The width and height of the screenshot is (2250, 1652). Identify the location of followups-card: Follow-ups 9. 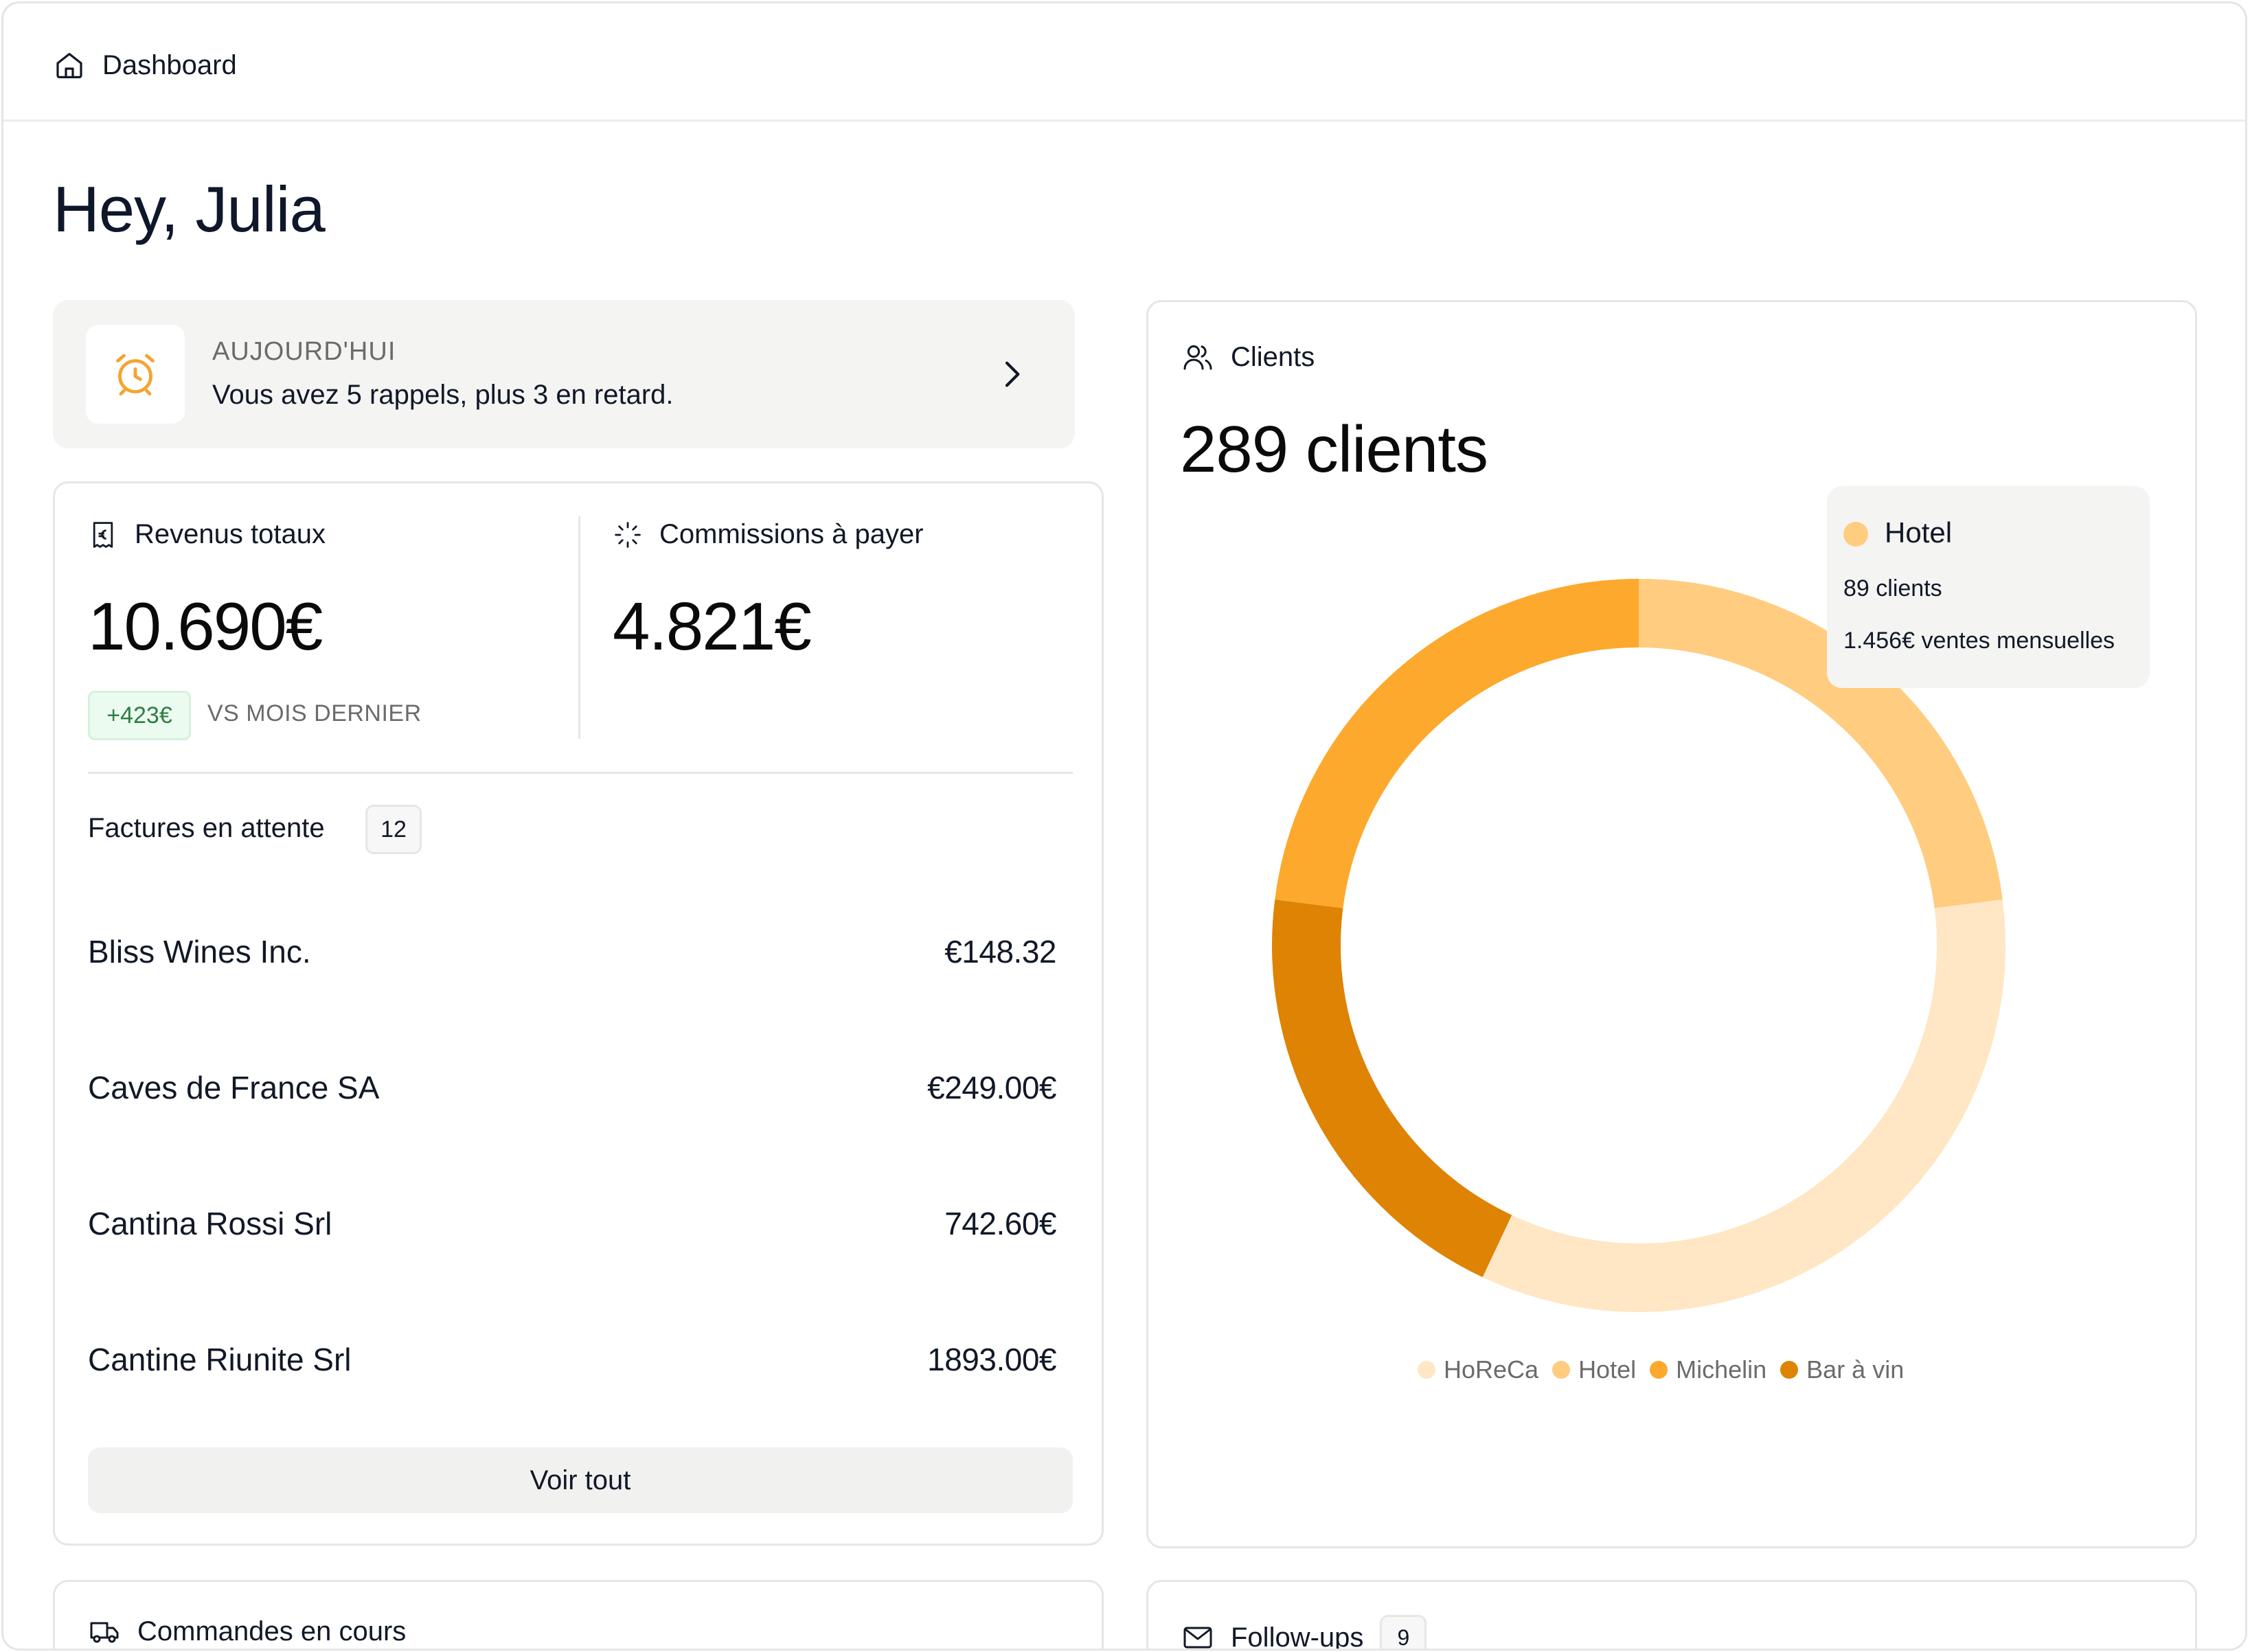
(1671, 1615).